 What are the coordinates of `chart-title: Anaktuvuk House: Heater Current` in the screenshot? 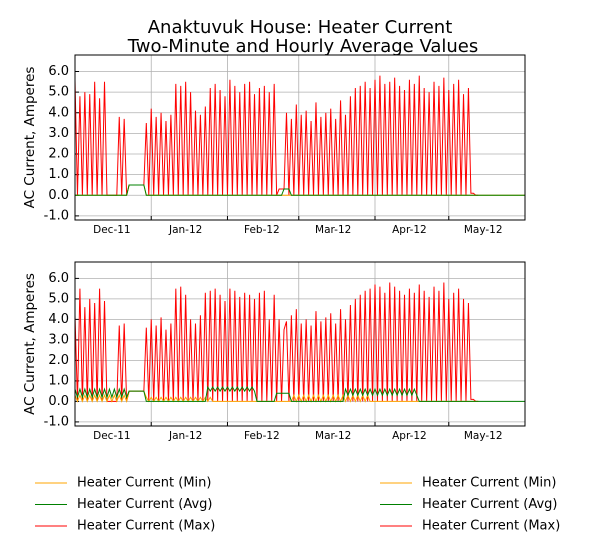 It's located at (300, 27).